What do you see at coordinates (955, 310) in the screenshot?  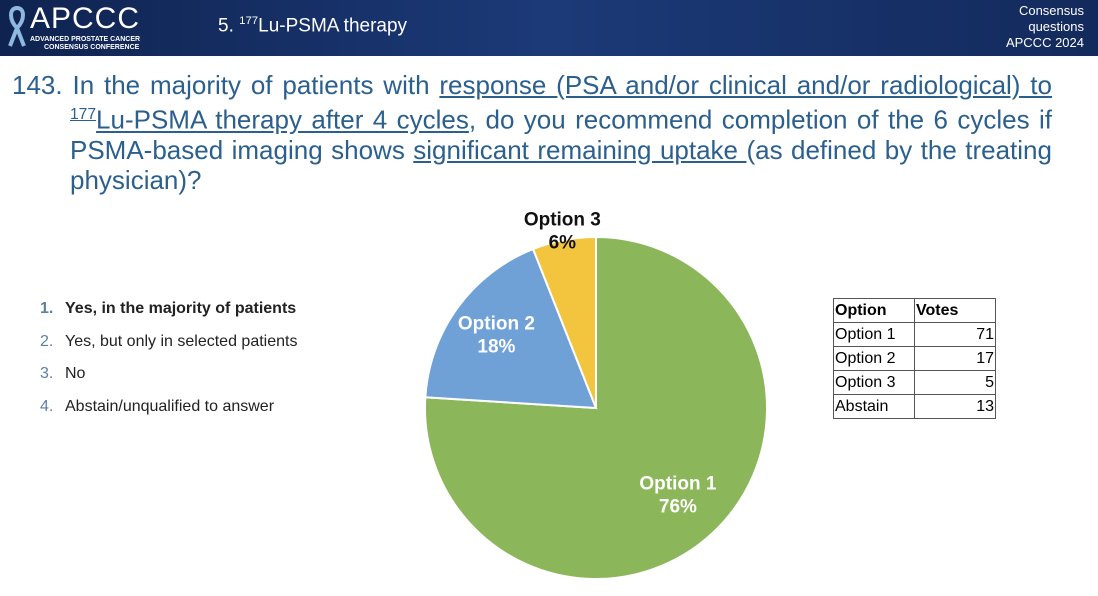 I see `header-cell: Votes` at bounding box center [955, 310].